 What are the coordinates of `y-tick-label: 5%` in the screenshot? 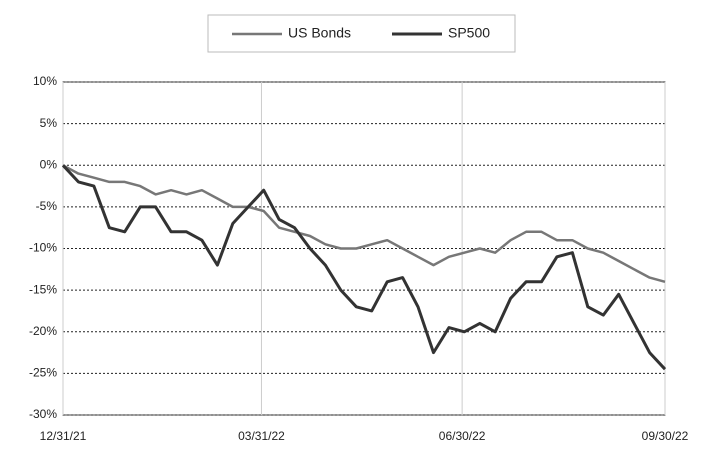 It's located at (49, 123).